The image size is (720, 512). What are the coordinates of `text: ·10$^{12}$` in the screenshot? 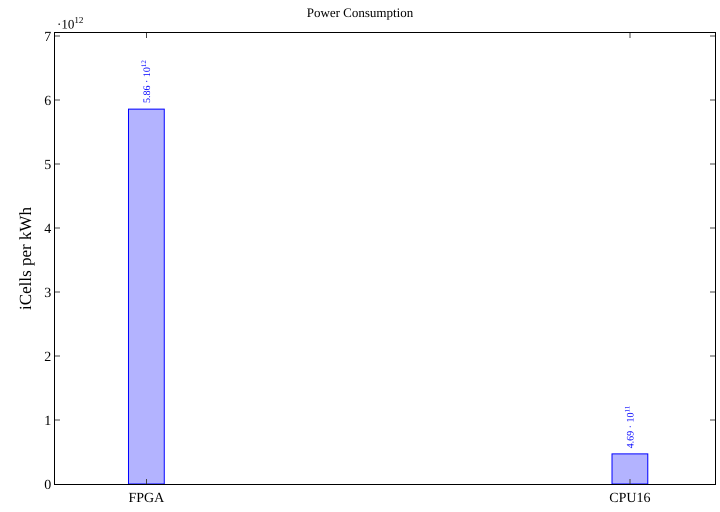 It's located at (70, 23).